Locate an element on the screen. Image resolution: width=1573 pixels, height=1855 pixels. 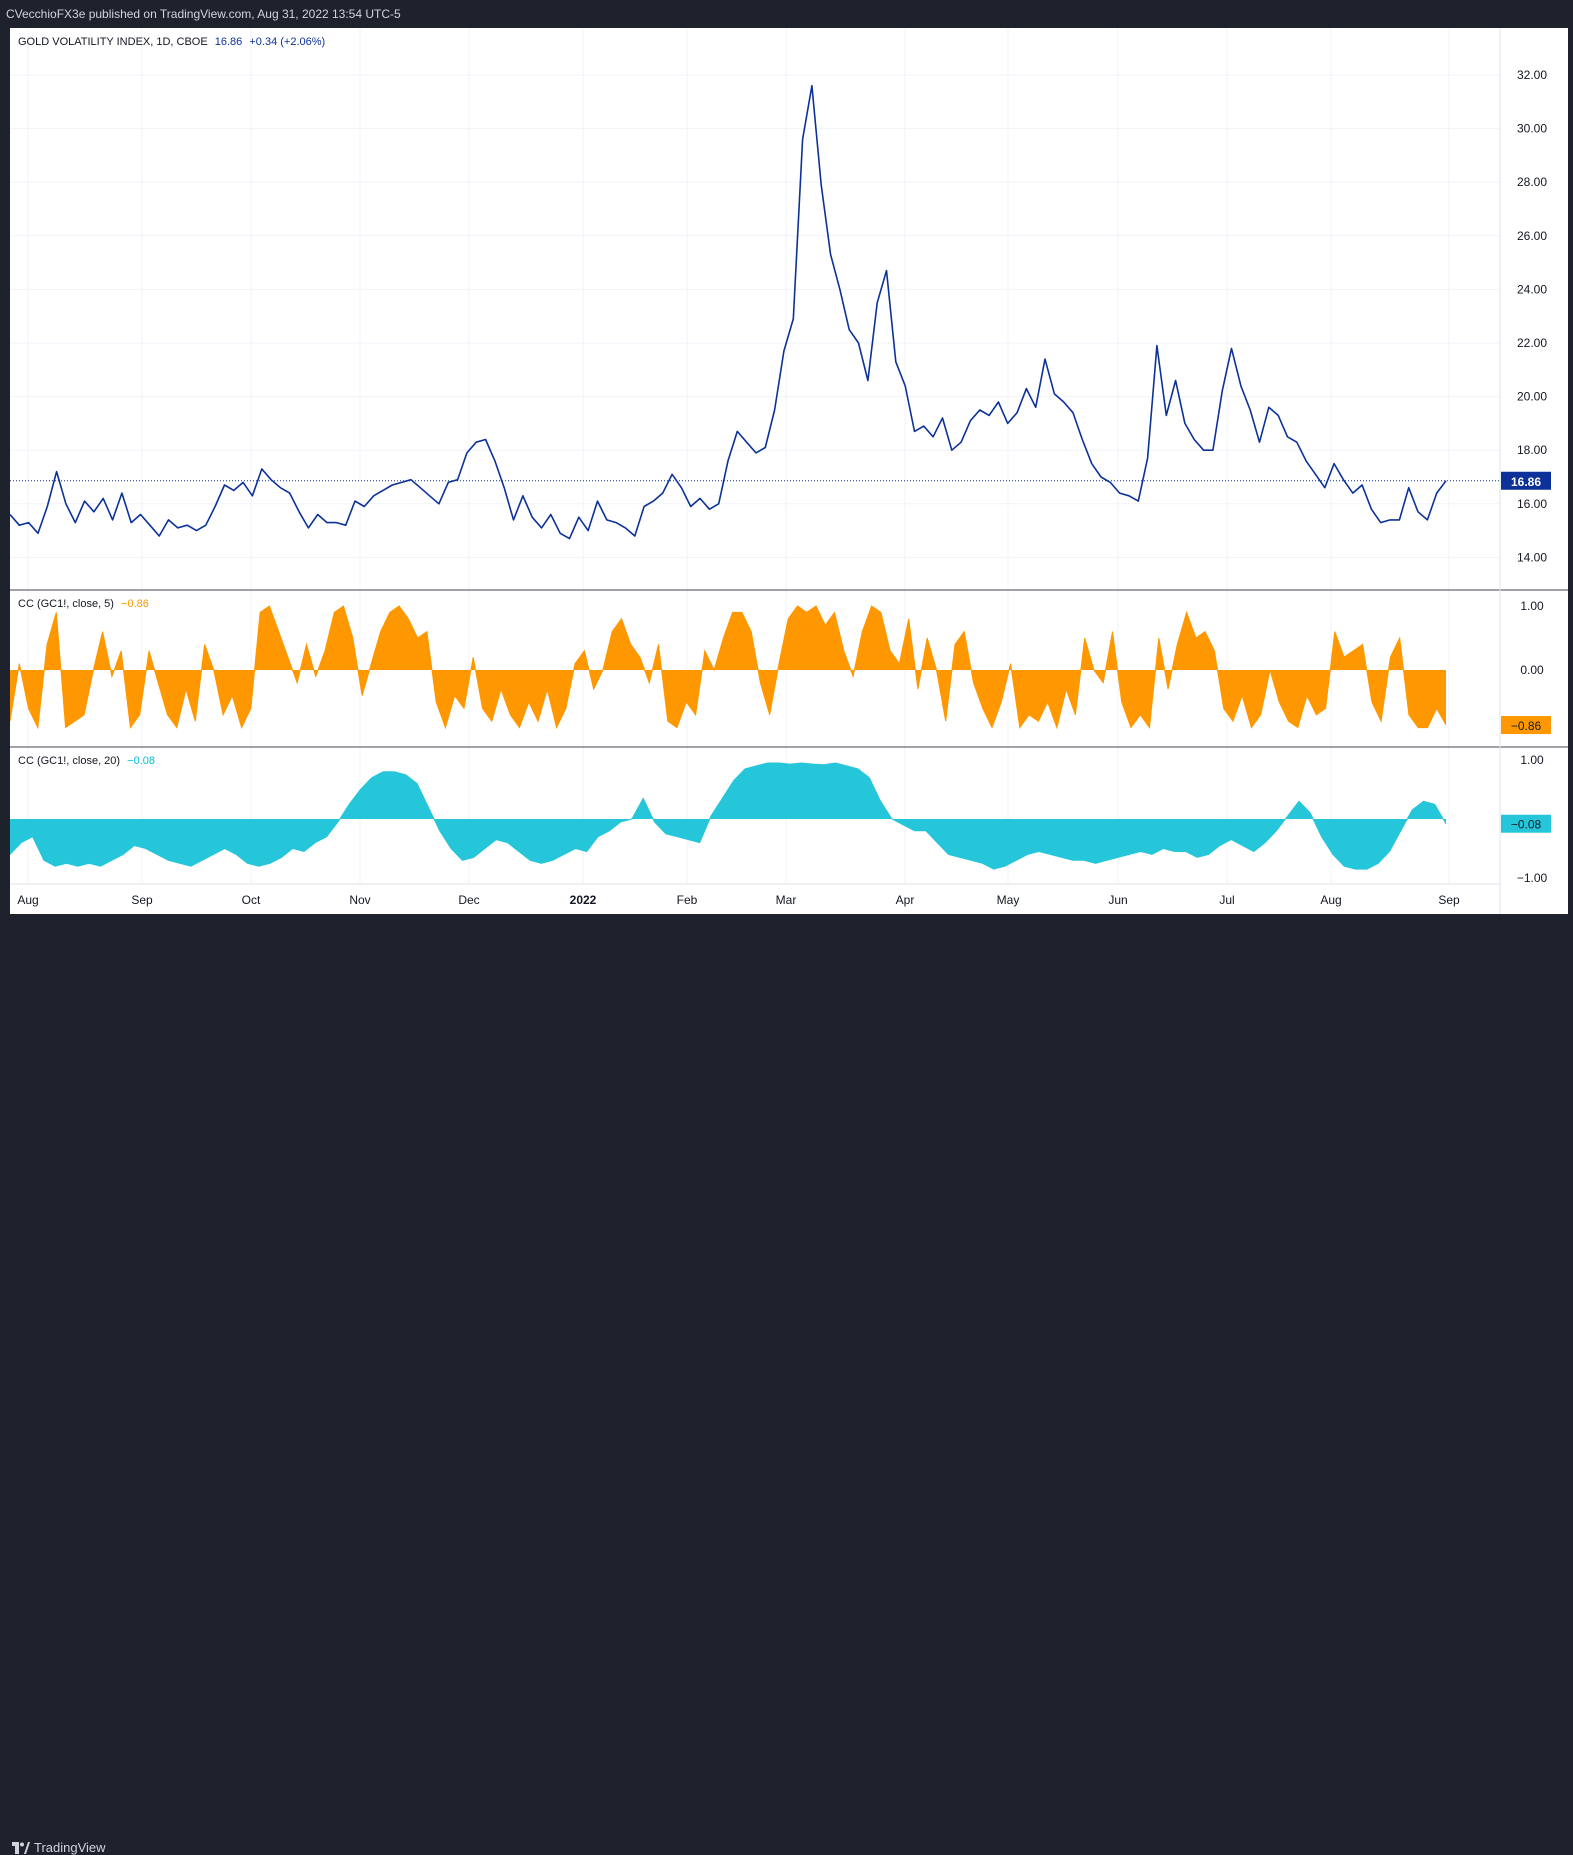
price-y-tick-label: 18.00 is located at coordinates (1532, 450).